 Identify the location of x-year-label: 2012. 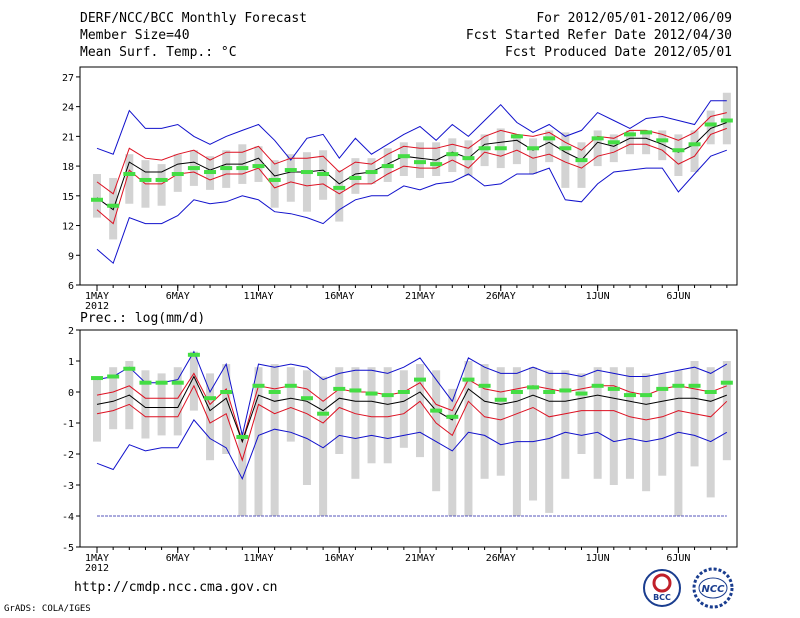
(97, 306).